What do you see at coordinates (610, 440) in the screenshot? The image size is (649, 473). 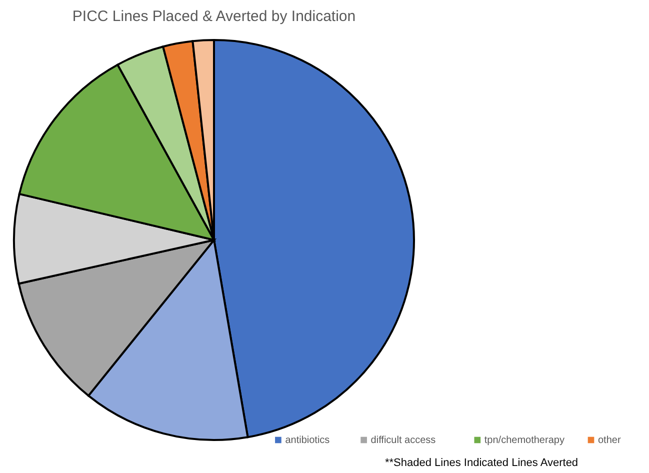 I see `legend-label: other` at bounding box center [610, 440].